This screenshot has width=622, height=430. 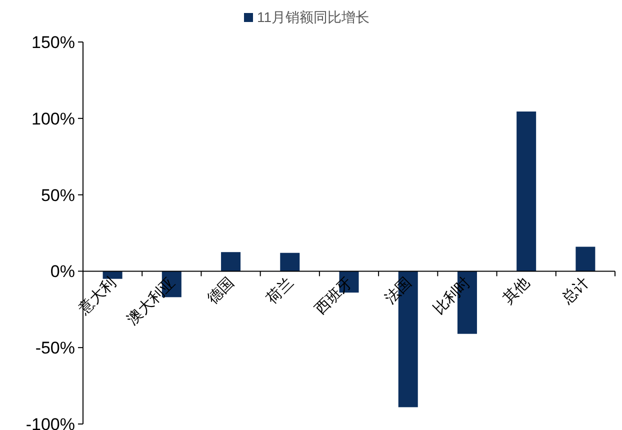 I want to click on x-tick-label: 德国, so click(x=221, y=291).